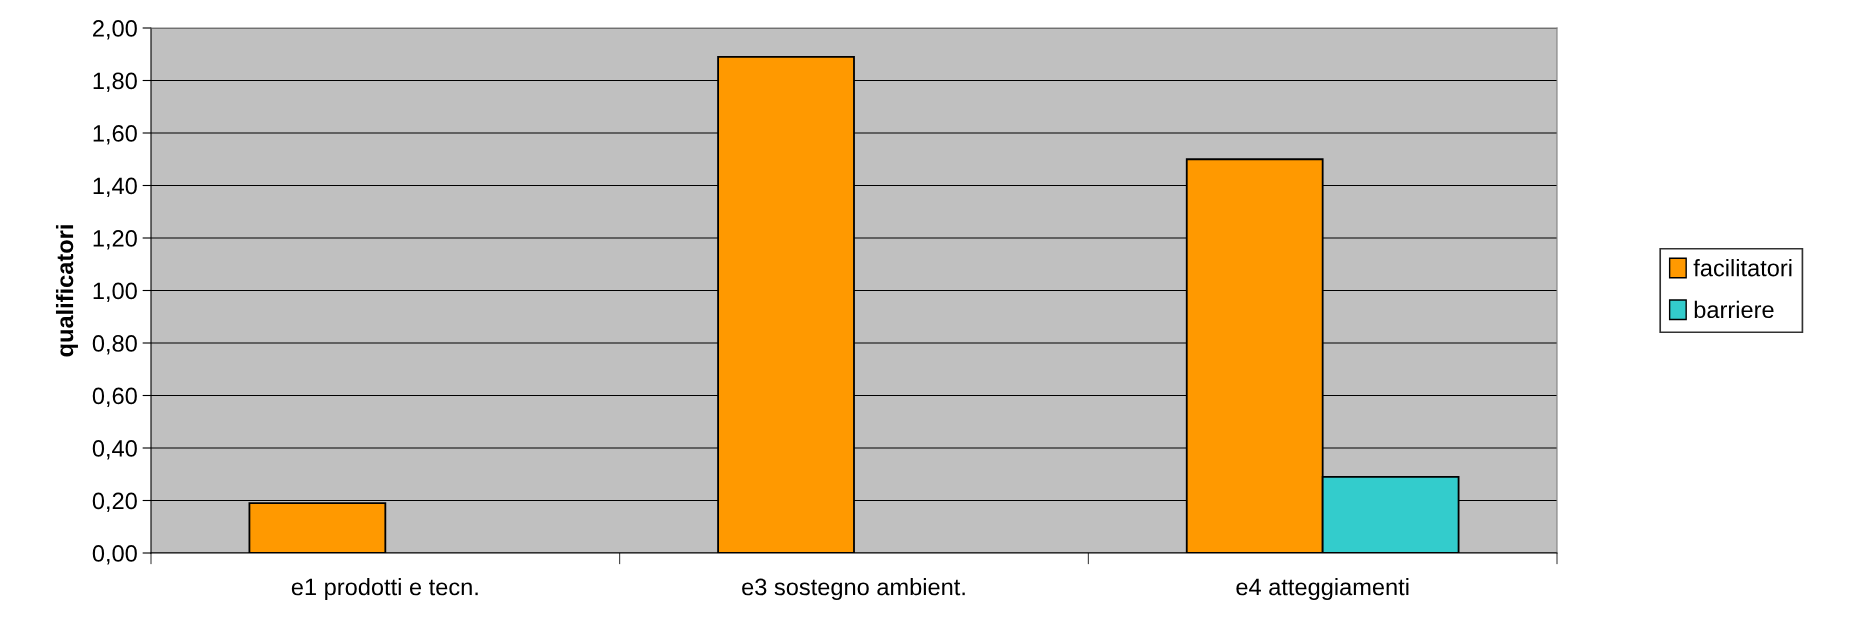 This screenshot has width=1860, height=632. What do you see at coordinates (115, 135) in the screenshot?
I see `y-tick-label: 1,60` at bounding box center [115, 135].